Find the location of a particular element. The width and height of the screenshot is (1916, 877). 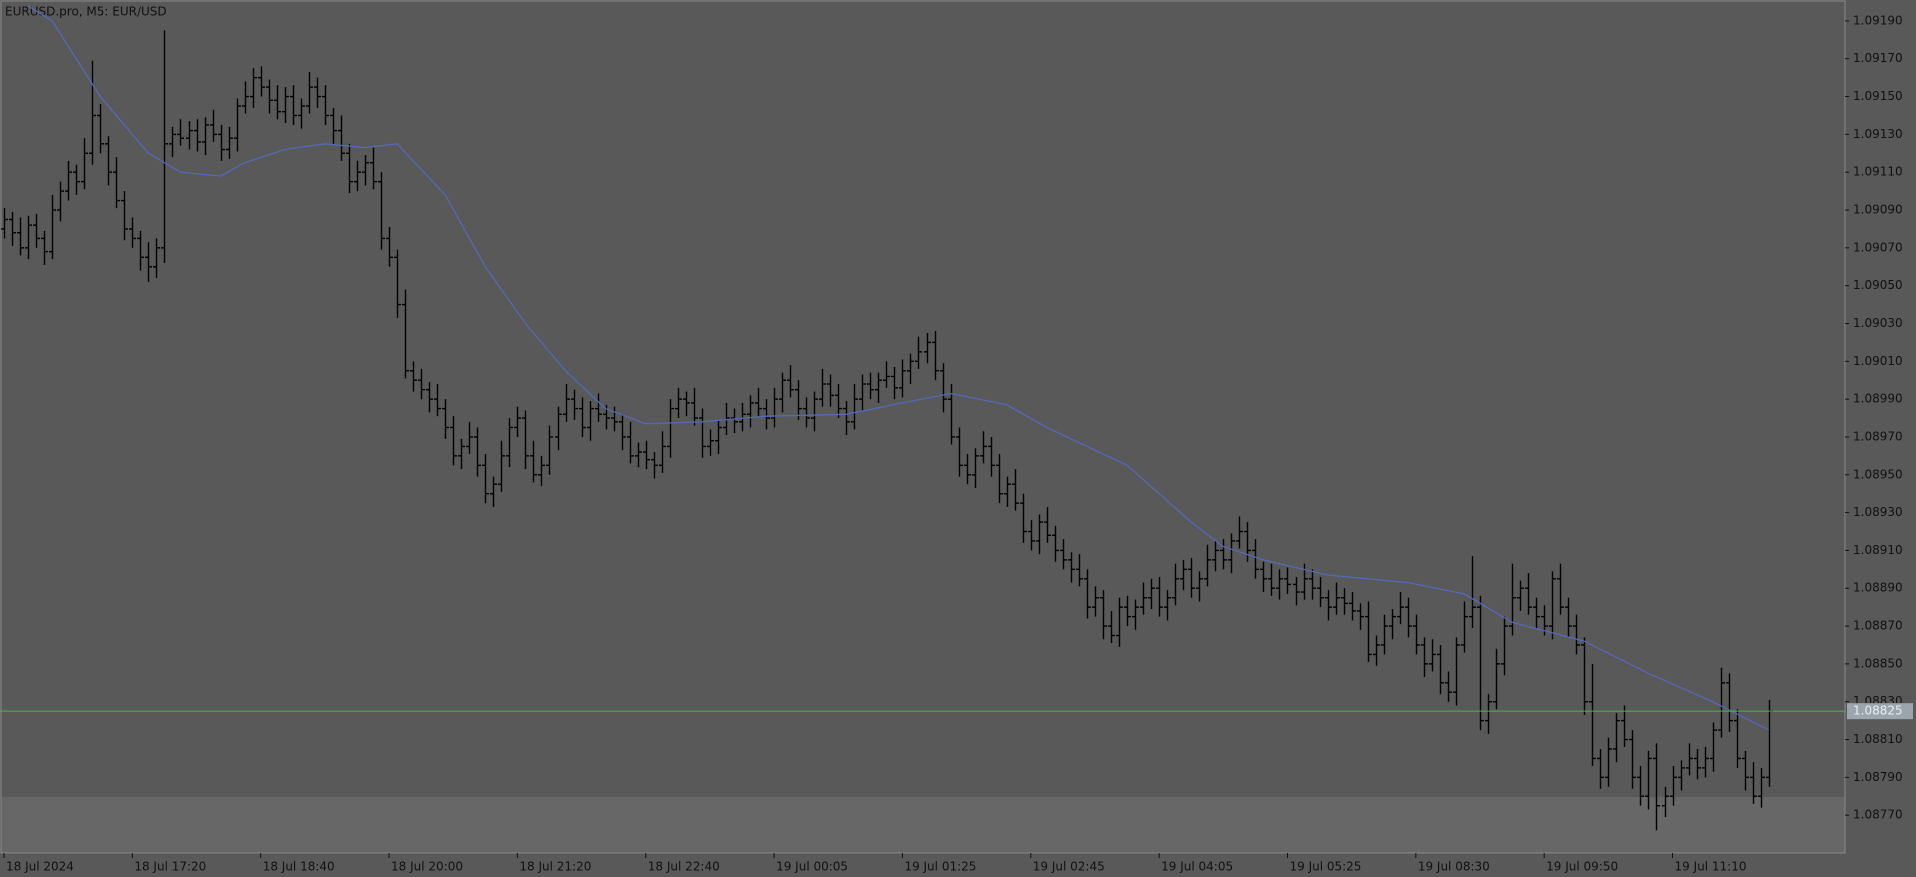

y-tick-label: 1.08990 is located at coordinates (1878, 399).